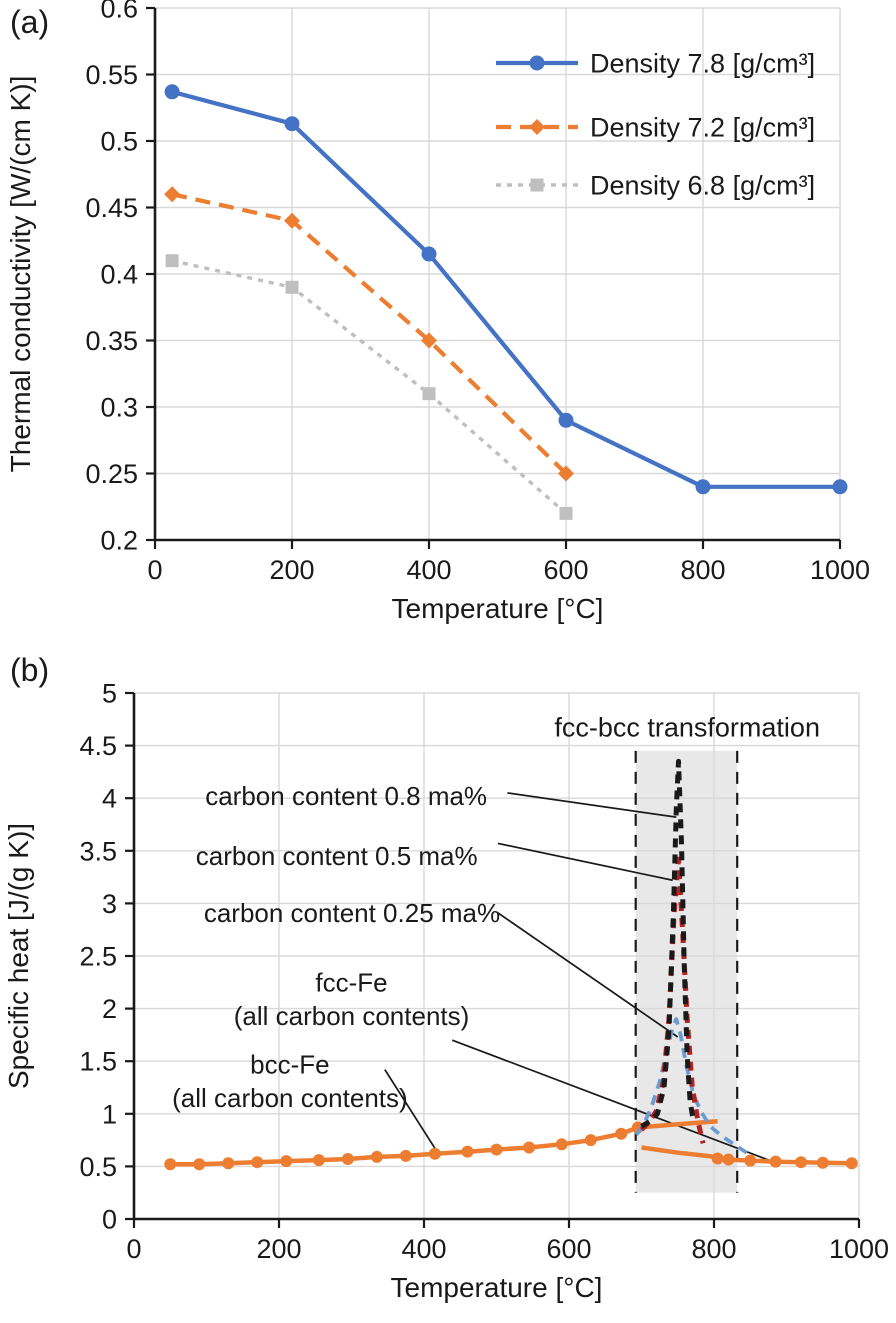  What do you see at coordinates (337, 856) in the screenshot?
I see `annotation-carbon-05: carbon content 0.5 ma%` at bounding box center [337, 856].